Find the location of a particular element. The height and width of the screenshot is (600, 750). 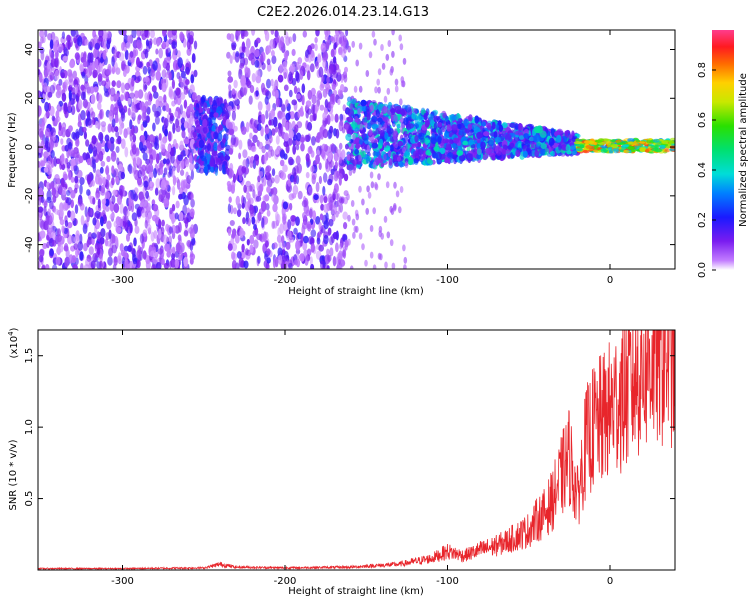

chart-title: C2E2.2026.014.23.14.G13 is located at coordinates (343, 12).